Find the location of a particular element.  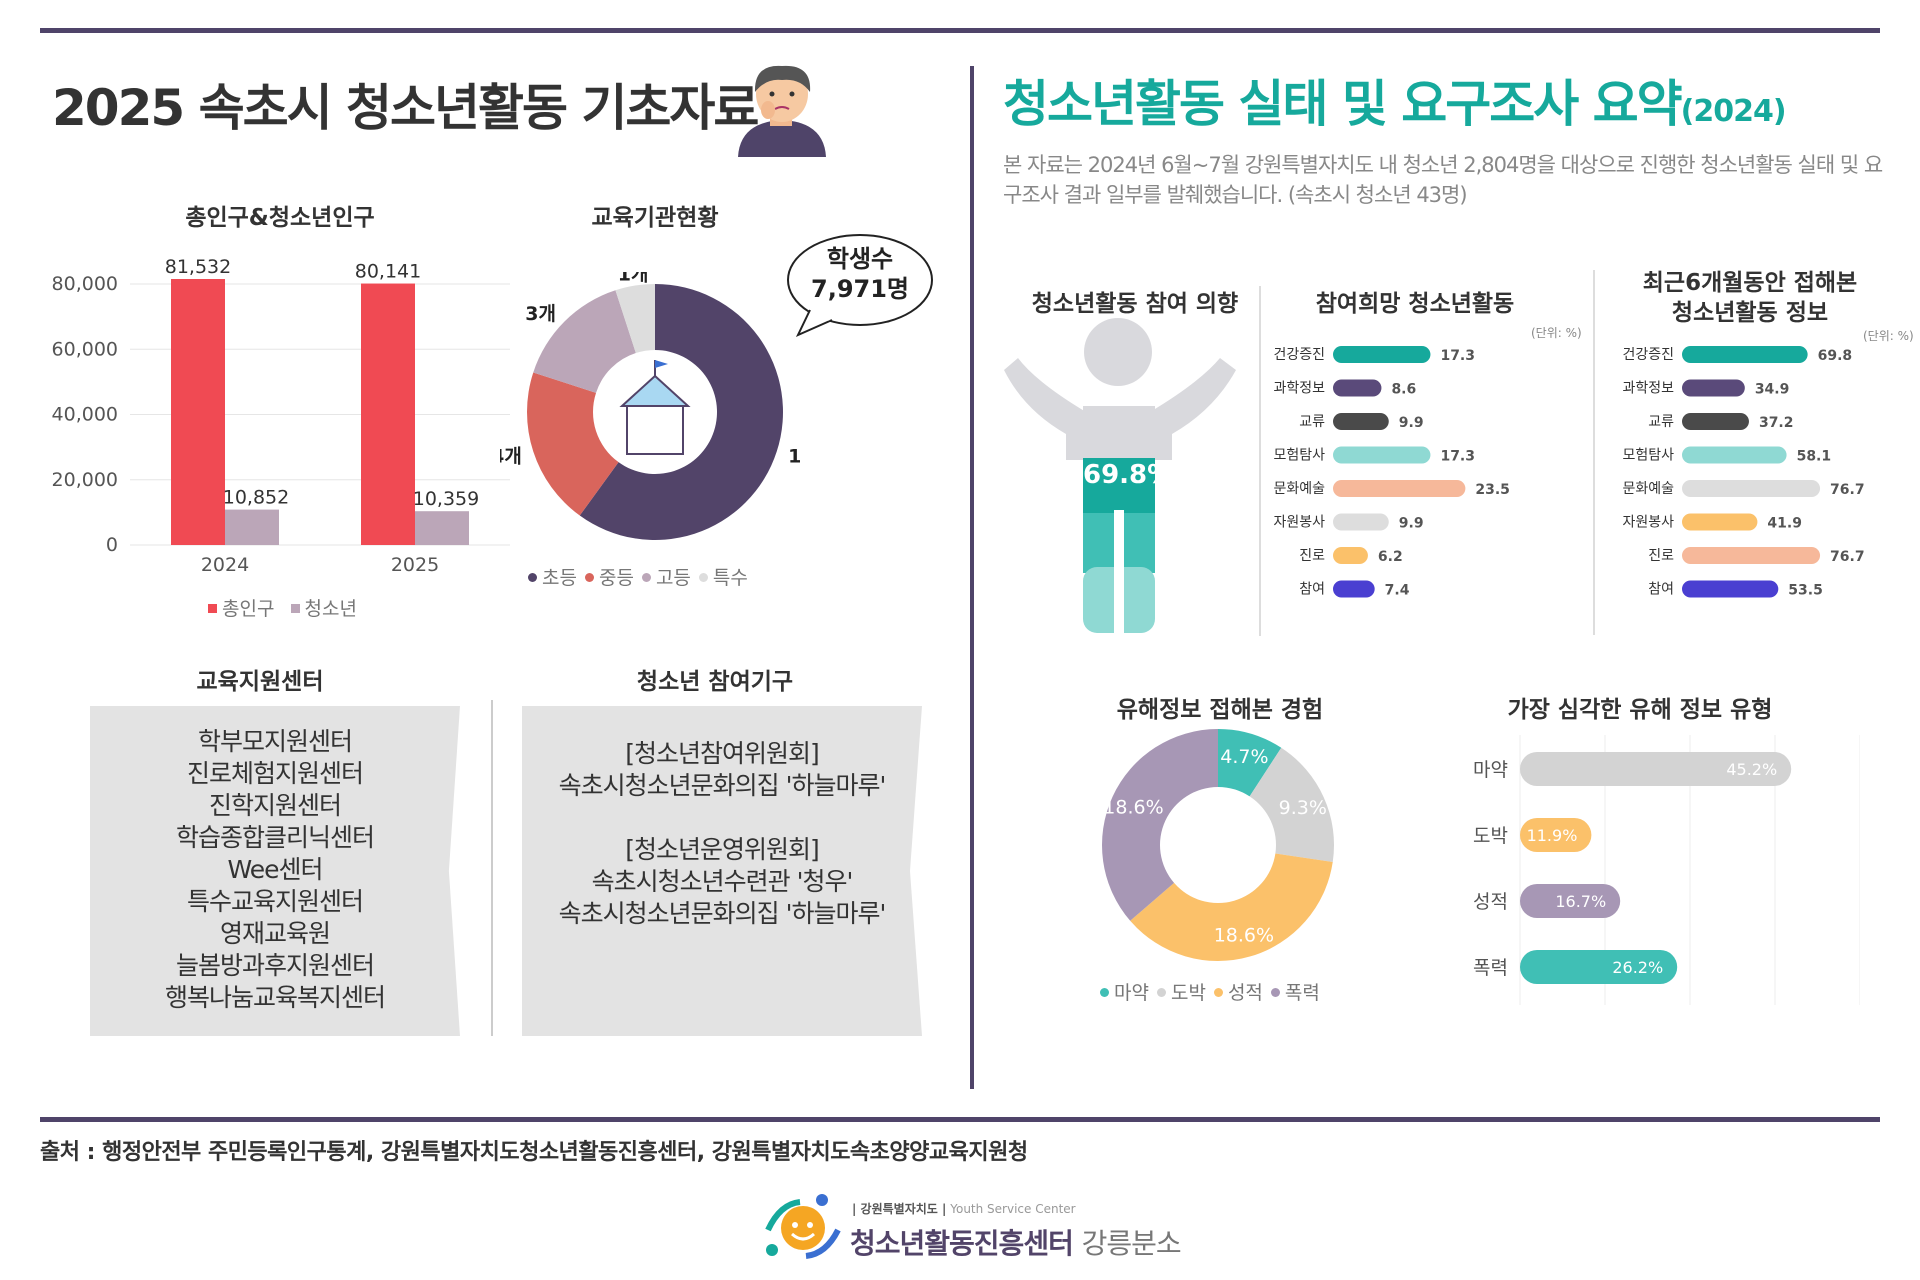

recent-info-category: 교류 is located at coordinates (1661, 422).